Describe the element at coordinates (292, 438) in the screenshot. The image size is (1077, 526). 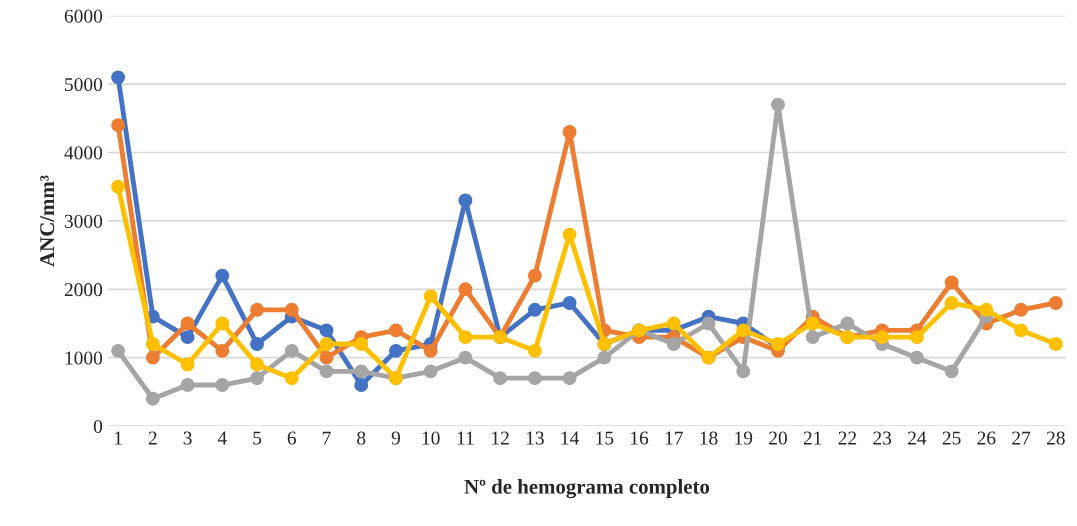
I see `x-tick-label: 6` at that location.